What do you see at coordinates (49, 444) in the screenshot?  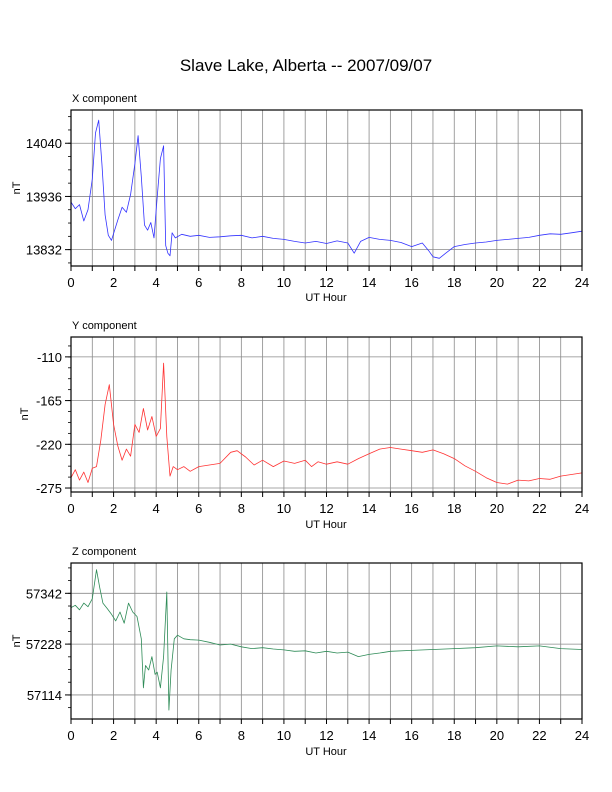 I see `y-y-tick-label: -220` at bounding box center [49, 444].